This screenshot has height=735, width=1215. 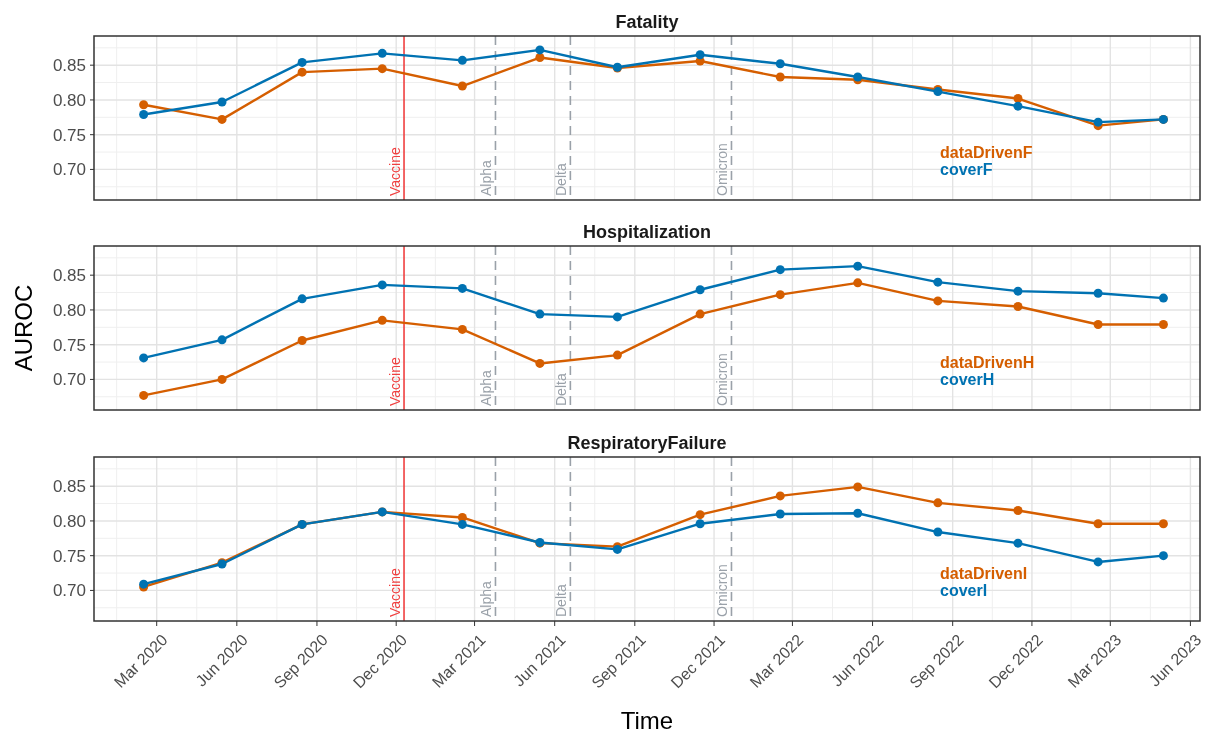 I want to click on text: dataDrivenI, so click(x=984, y=573).